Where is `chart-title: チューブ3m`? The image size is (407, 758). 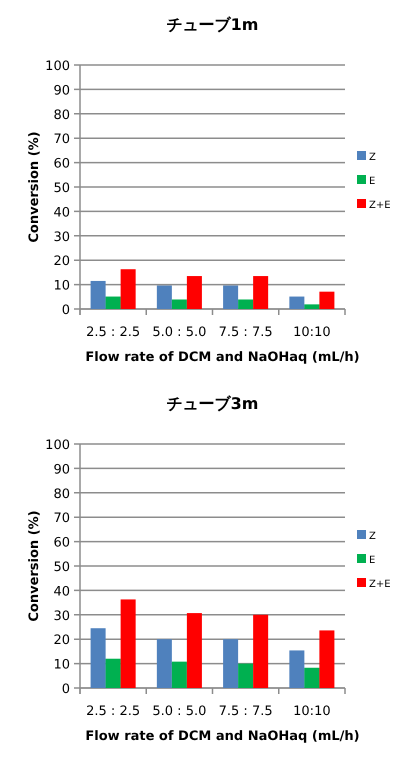
chart-title: チューブ3m is located at coordinates (212, 403).